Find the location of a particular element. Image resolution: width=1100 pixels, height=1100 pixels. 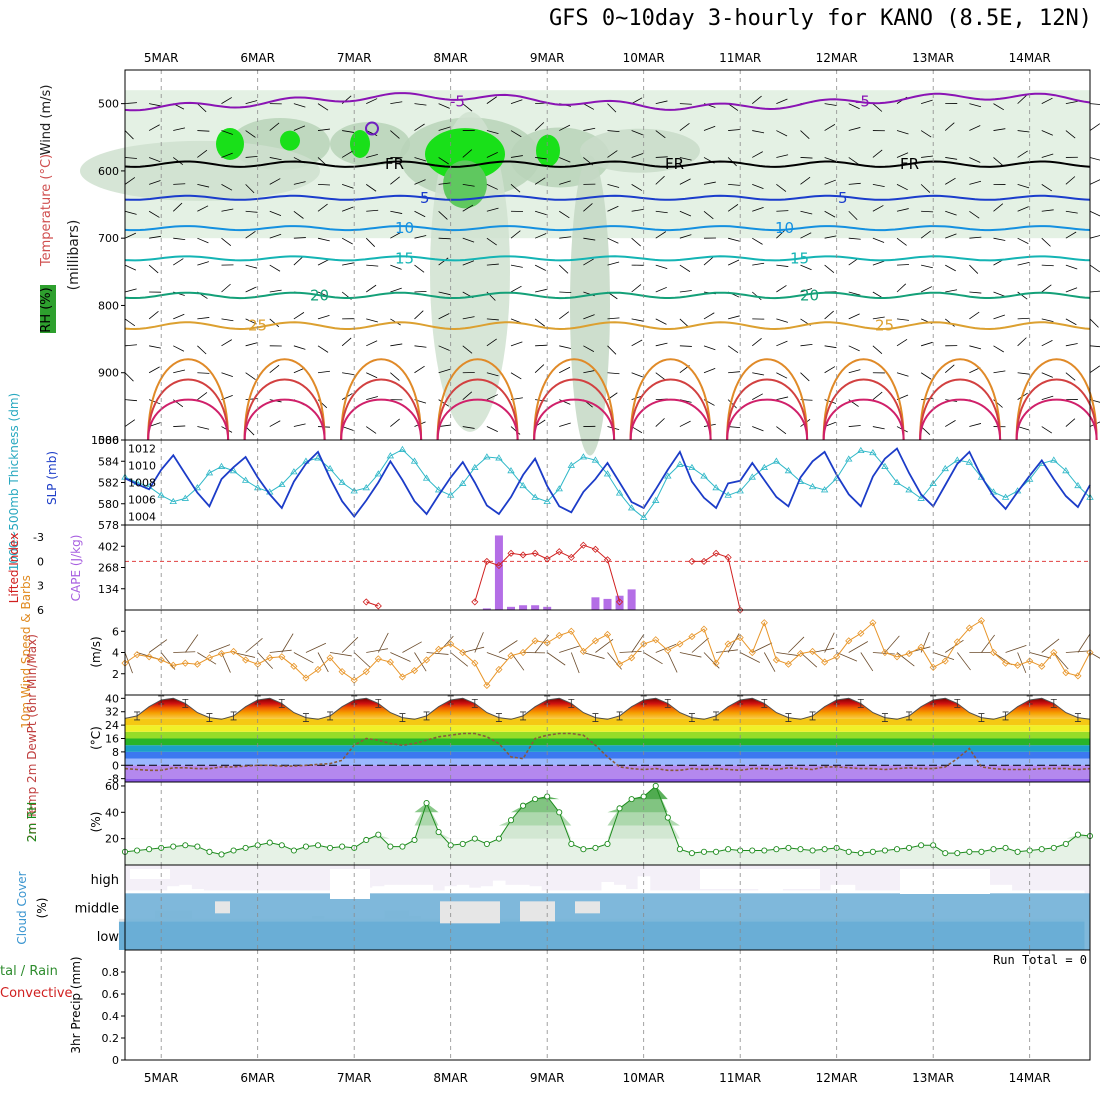

date-label-top: 9MAR is located at coordinates (547, 58).